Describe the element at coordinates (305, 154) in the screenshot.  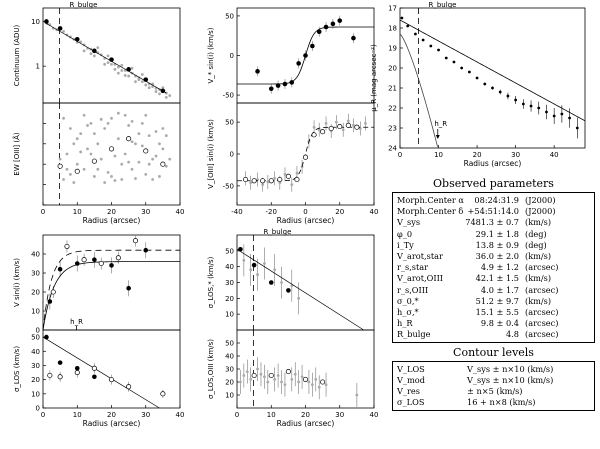
I see `plot-frame` at that location.